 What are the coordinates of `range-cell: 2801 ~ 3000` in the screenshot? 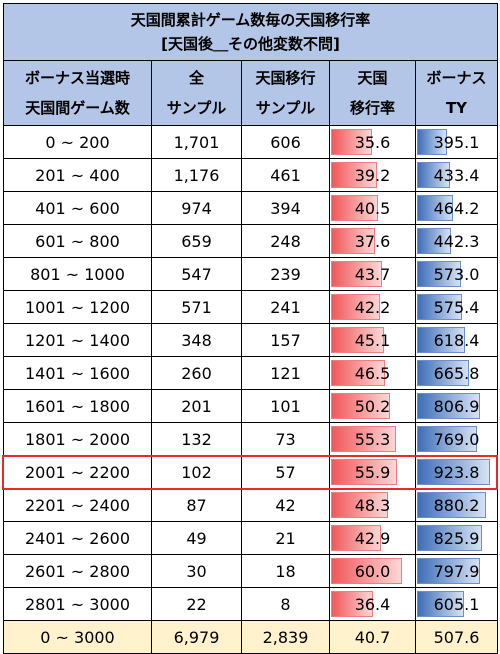 It's located at (77, 604).